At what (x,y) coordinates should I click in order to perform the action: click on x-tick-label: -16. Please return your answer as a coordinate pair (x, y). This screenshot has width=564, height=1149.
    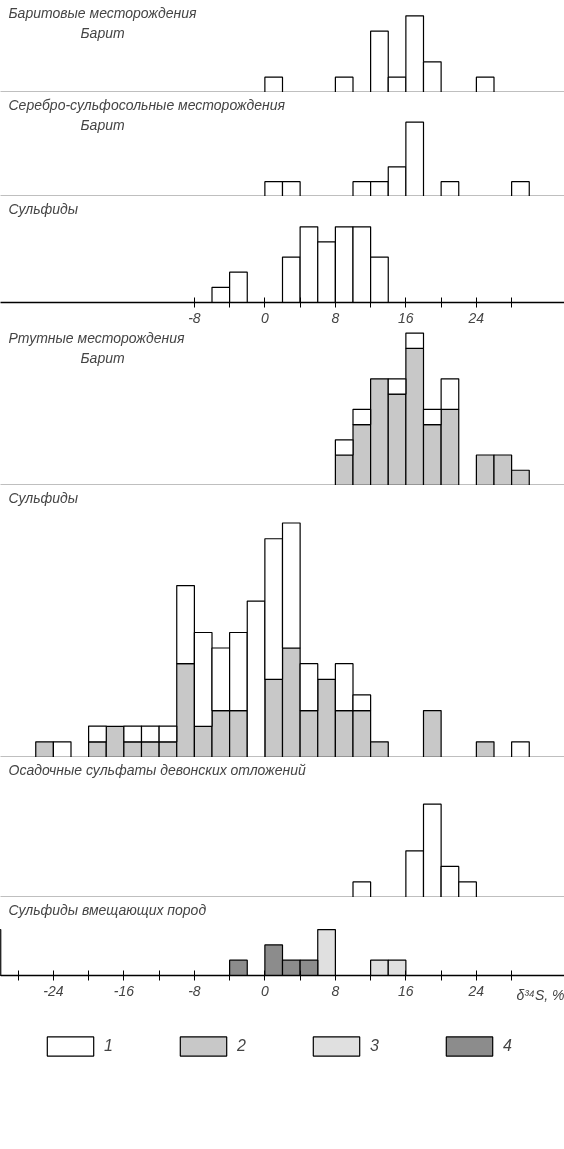
    Looking at the image, I should click on (124, 990).